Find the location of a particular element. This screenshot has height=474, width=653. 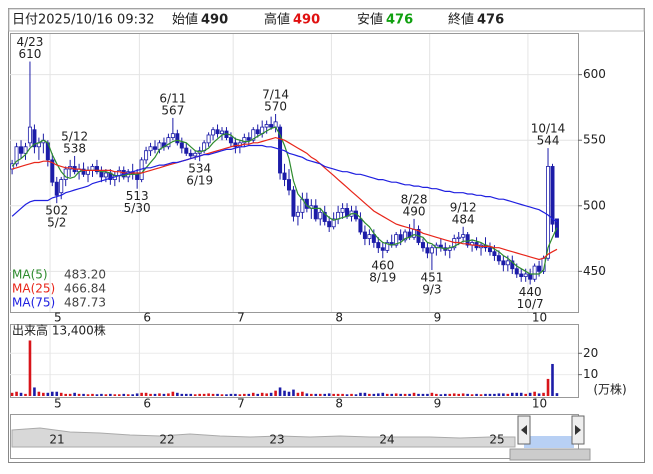

y-tick-label: 550 is located at coordinates (594, 140).